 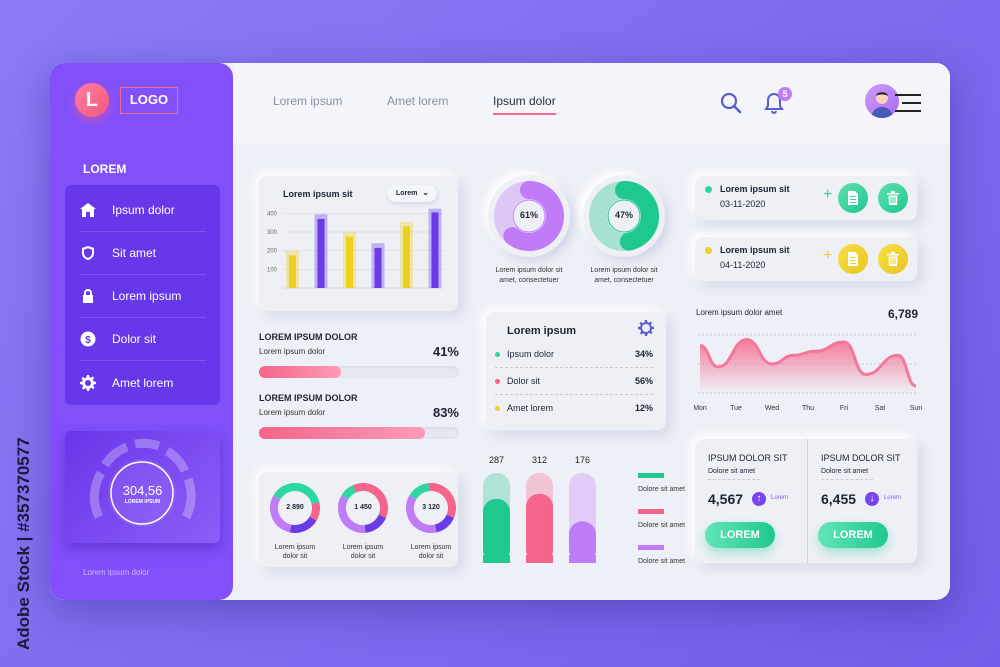 I want to click on gear-icon, so click(x=88, y=382).